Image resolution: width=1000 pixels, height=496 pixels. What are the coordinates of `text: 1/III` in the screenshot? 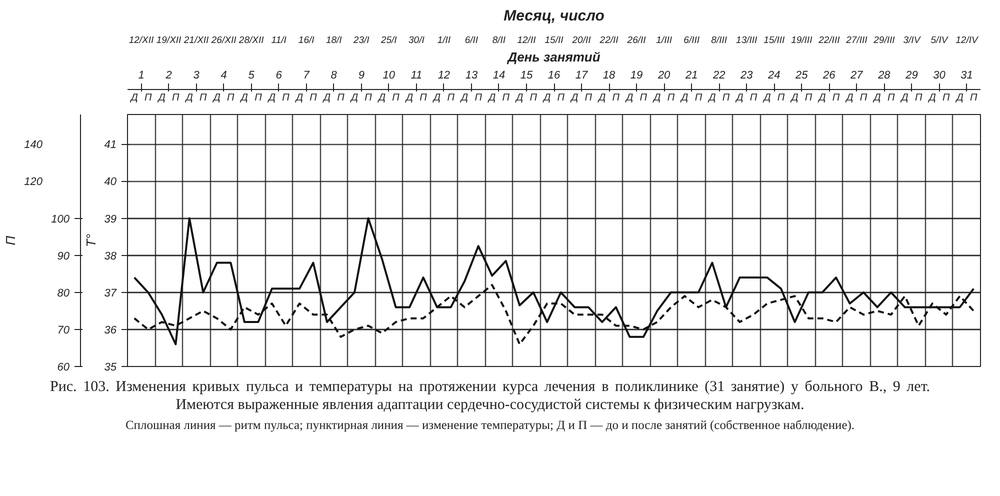 It's located at (664, 40).